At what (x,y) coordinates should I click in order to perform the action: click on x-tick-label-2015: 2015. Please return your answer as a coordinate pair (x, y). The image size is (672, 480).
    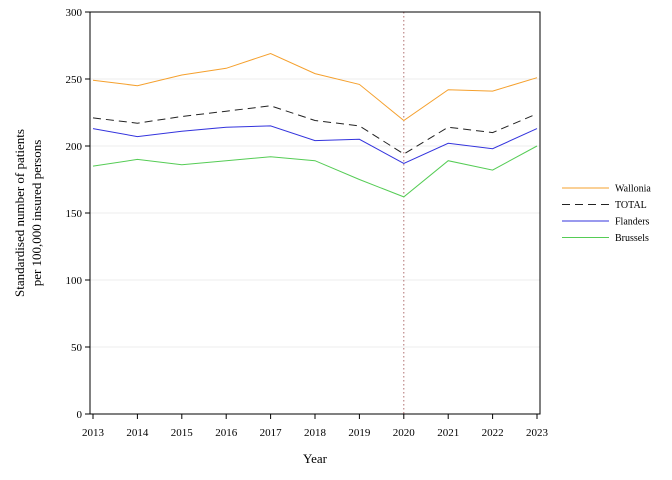
    Looking at the image, I should click on (182, 433).